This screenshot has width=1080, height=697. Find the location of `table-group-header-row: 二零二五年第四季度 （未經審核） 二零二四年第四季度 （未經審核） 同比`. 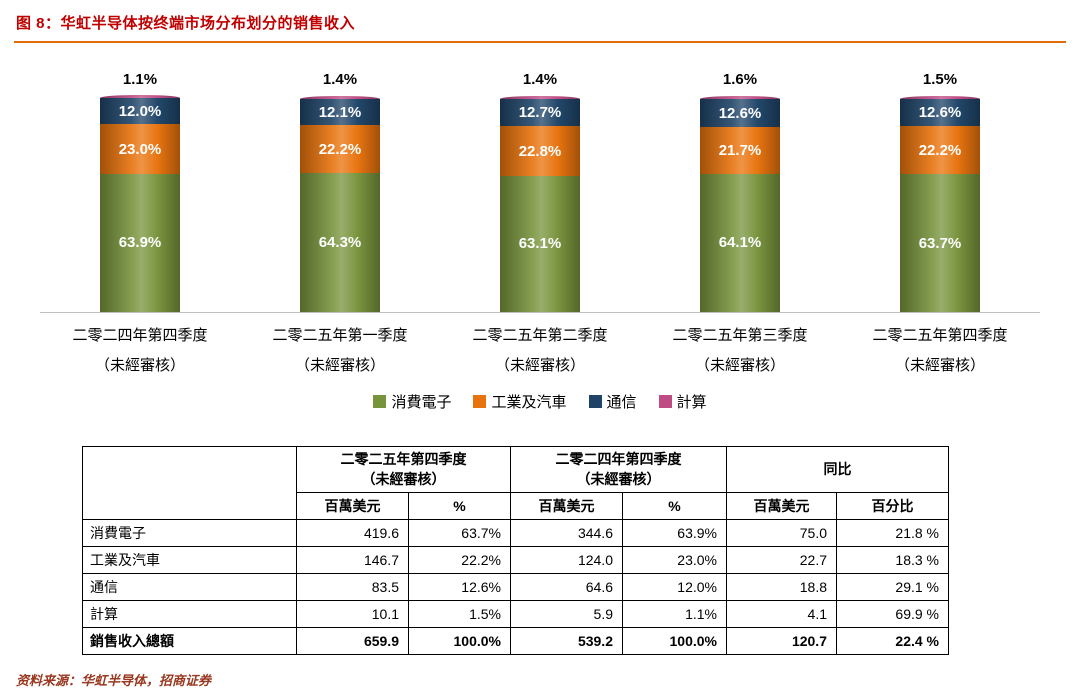

table-group-header-row: 二零二五年第四季度 （未經審核） 二零二四年第四季度 （未經審核） 同比 is located at coordinates (515, 483).